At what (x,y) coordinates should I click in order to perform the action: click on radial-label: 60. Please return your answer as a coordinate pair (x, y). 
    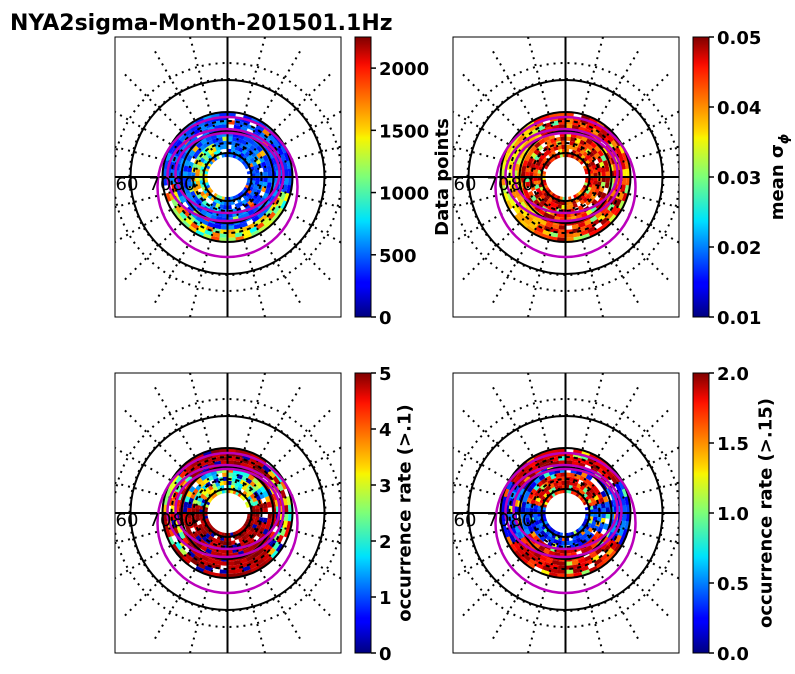
    Looking at the image, I should click on (127, 184).